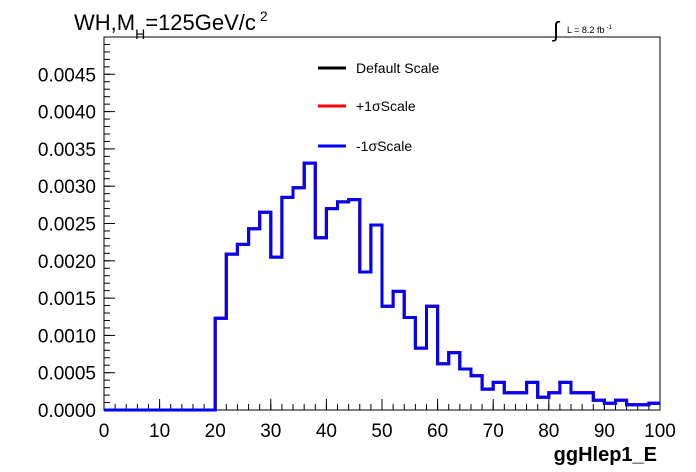 This screenshot has height=472, width=696. Describe the element at coordinates (67, 150) in the screenshot. I see `y-tick-label: 0.0035` at that location.